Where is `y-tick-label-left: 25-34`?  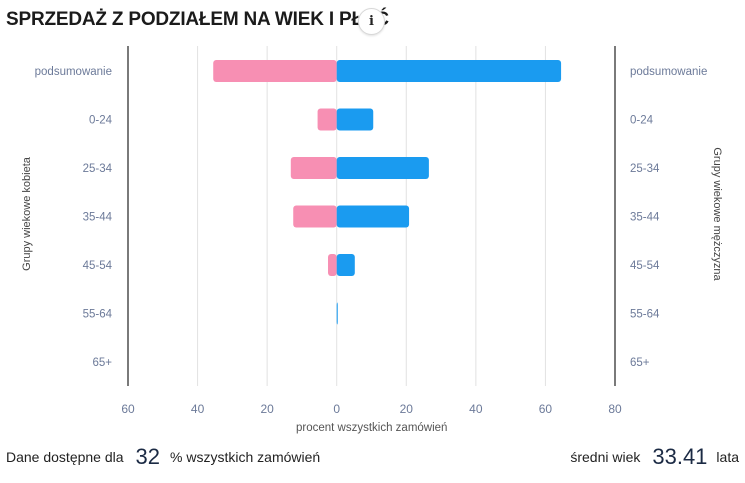
y-tick-label-left: 25-34 is located at coordinates (98, 169).